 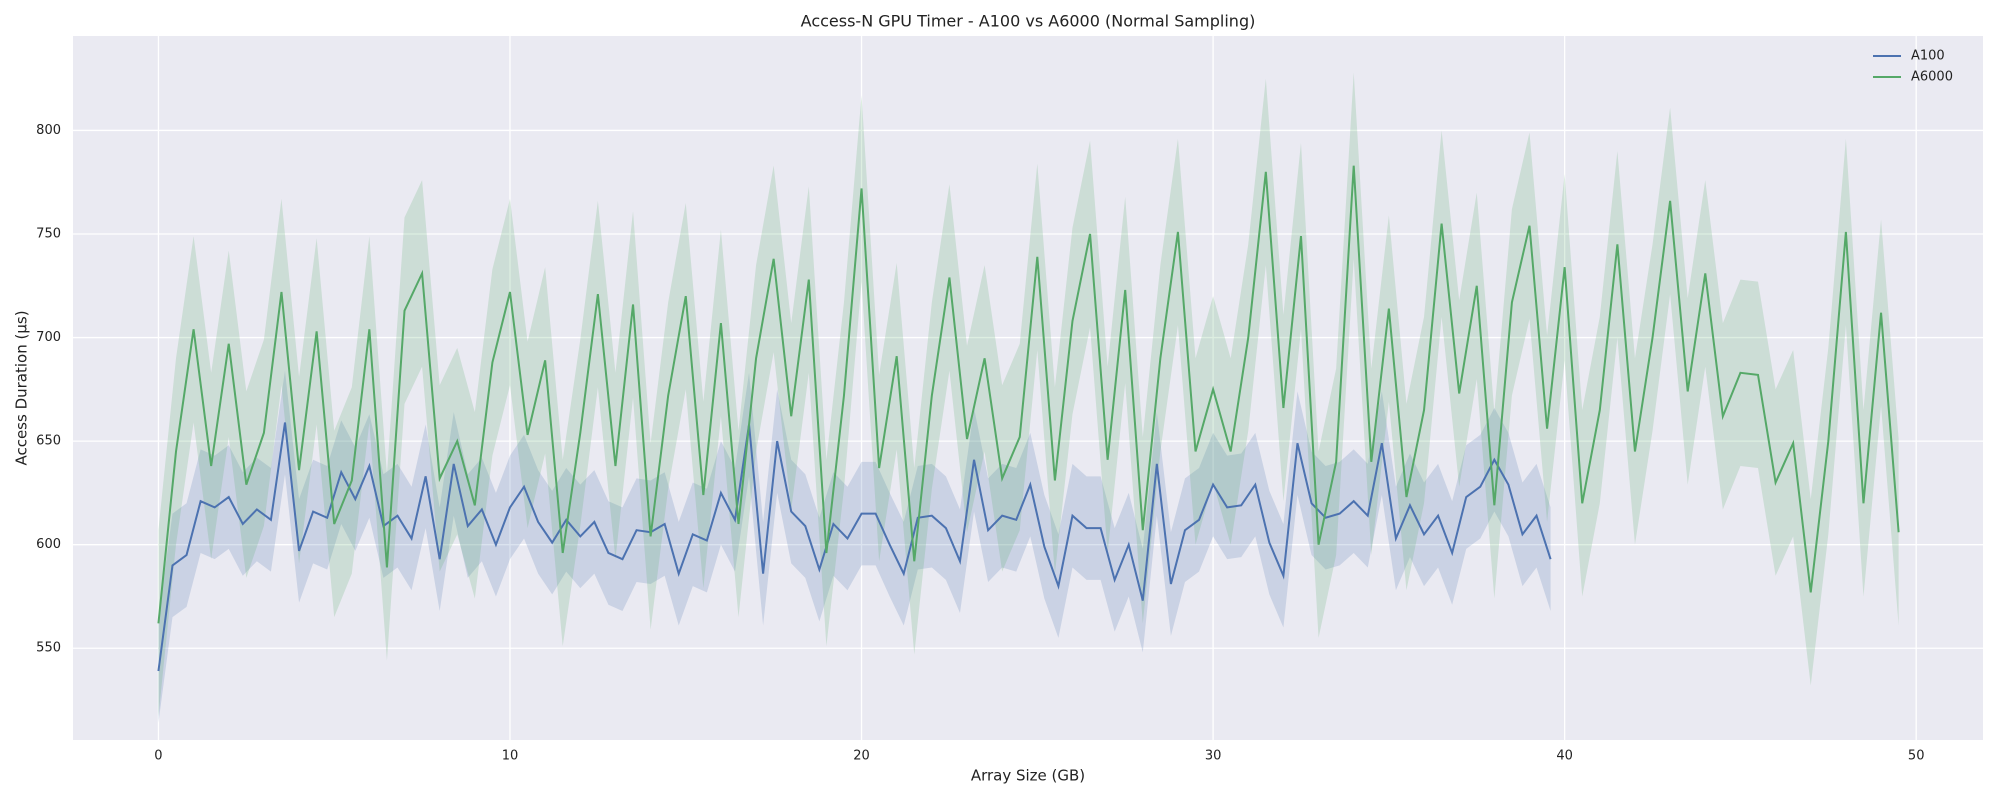 I want to click on legend-label: A100, so click(x=1928, y=56).